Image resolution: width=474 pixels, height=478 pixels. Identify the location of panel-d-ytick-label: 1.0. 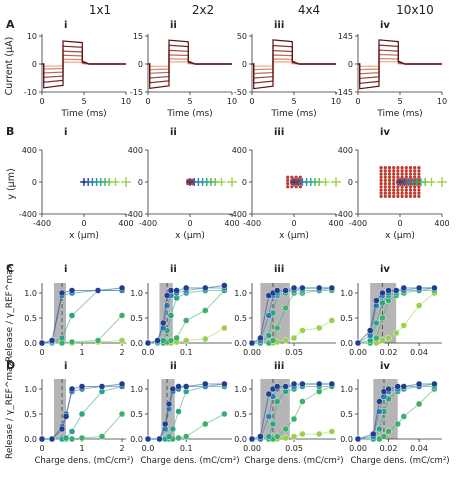
(240, 389).